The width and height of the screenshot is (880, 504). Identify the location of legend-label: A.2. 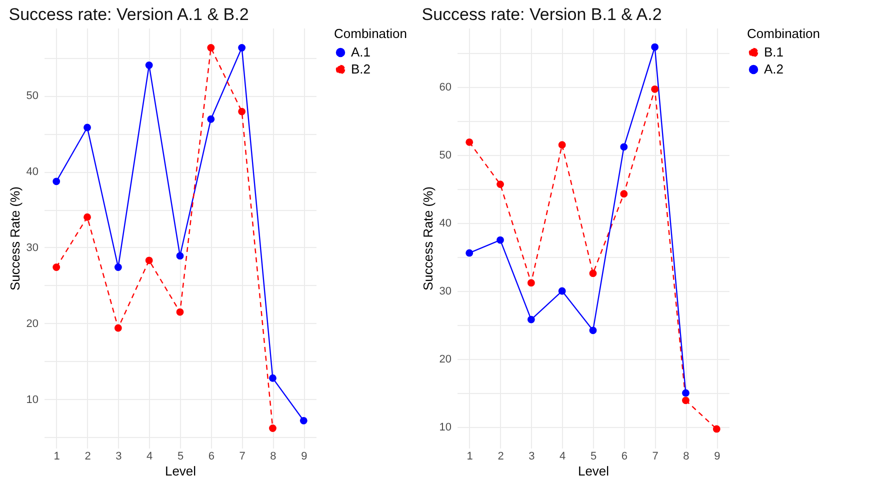
(774, 69).